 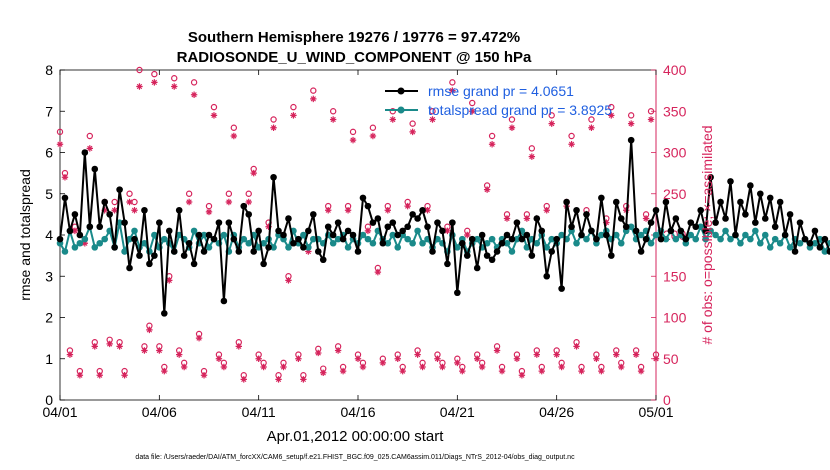 I want to click on legend-rmse-label: rmse grand pr = 4.0651, so click(x=501, y=91).